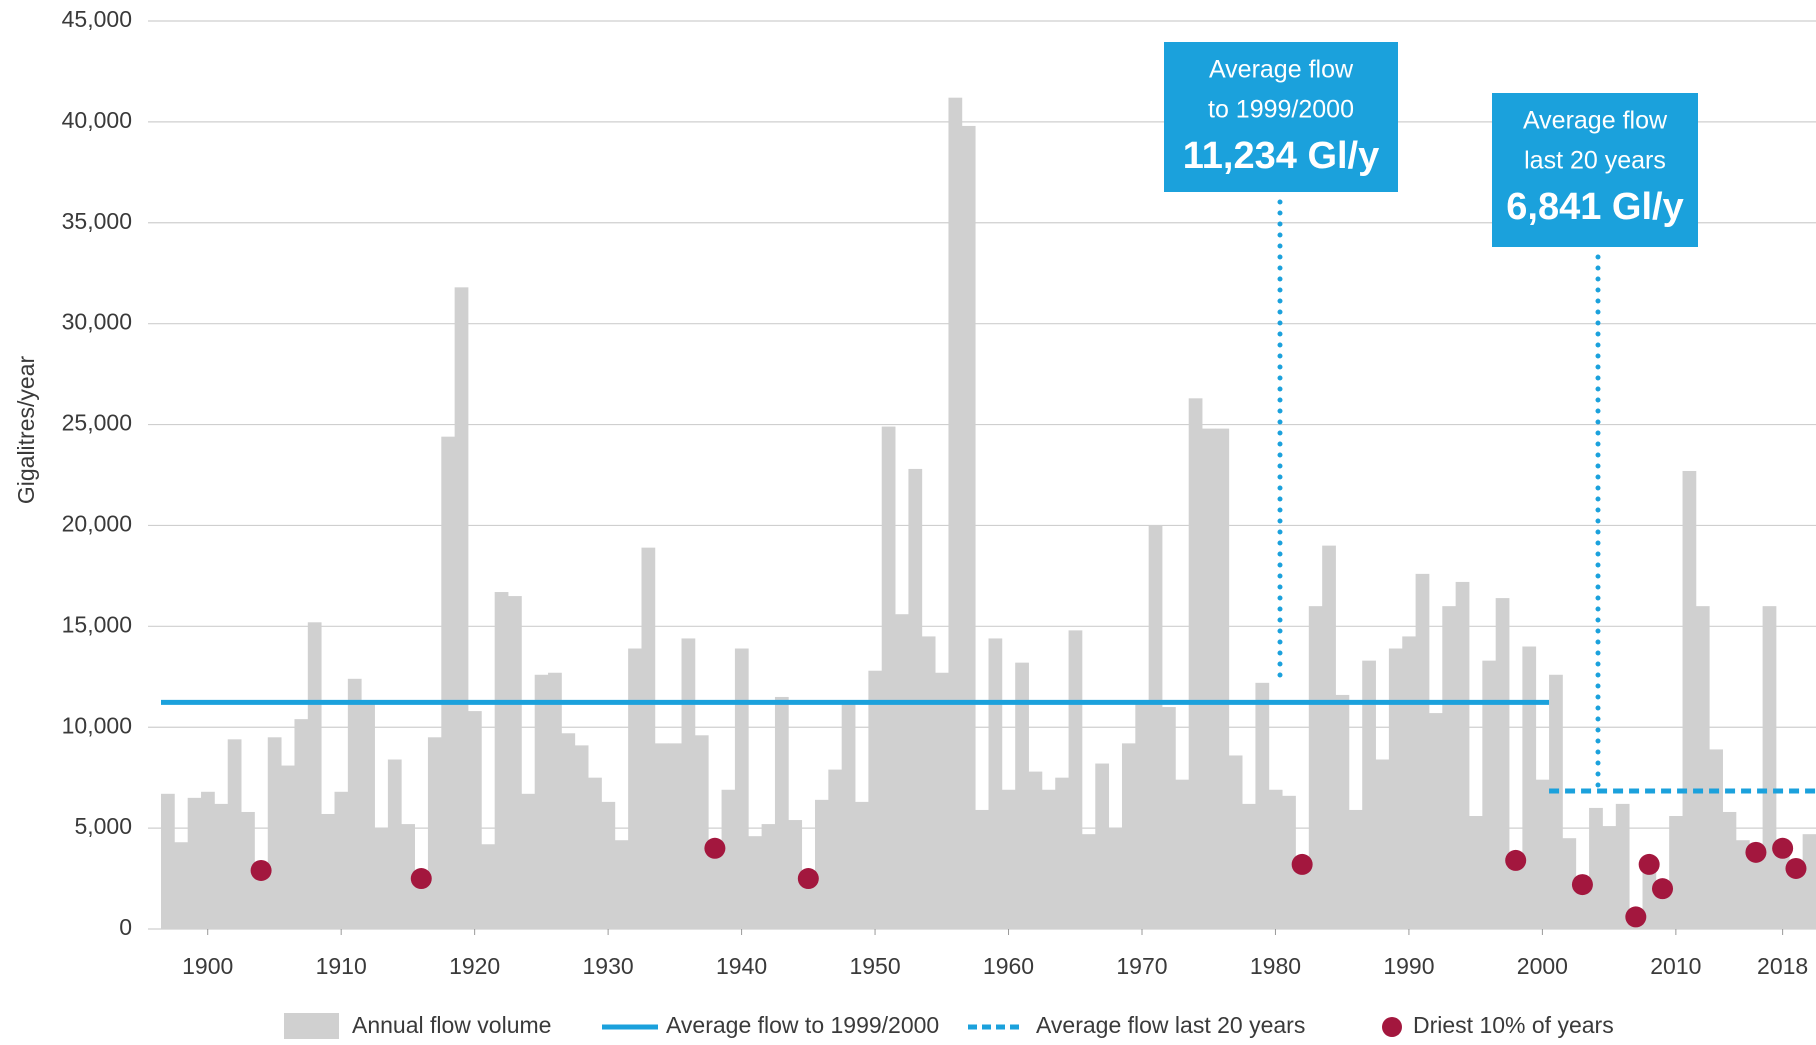  Describe the element at coordinates (1008, 966) in the screenshot. I see `x-tick-label: 1960` at that location.